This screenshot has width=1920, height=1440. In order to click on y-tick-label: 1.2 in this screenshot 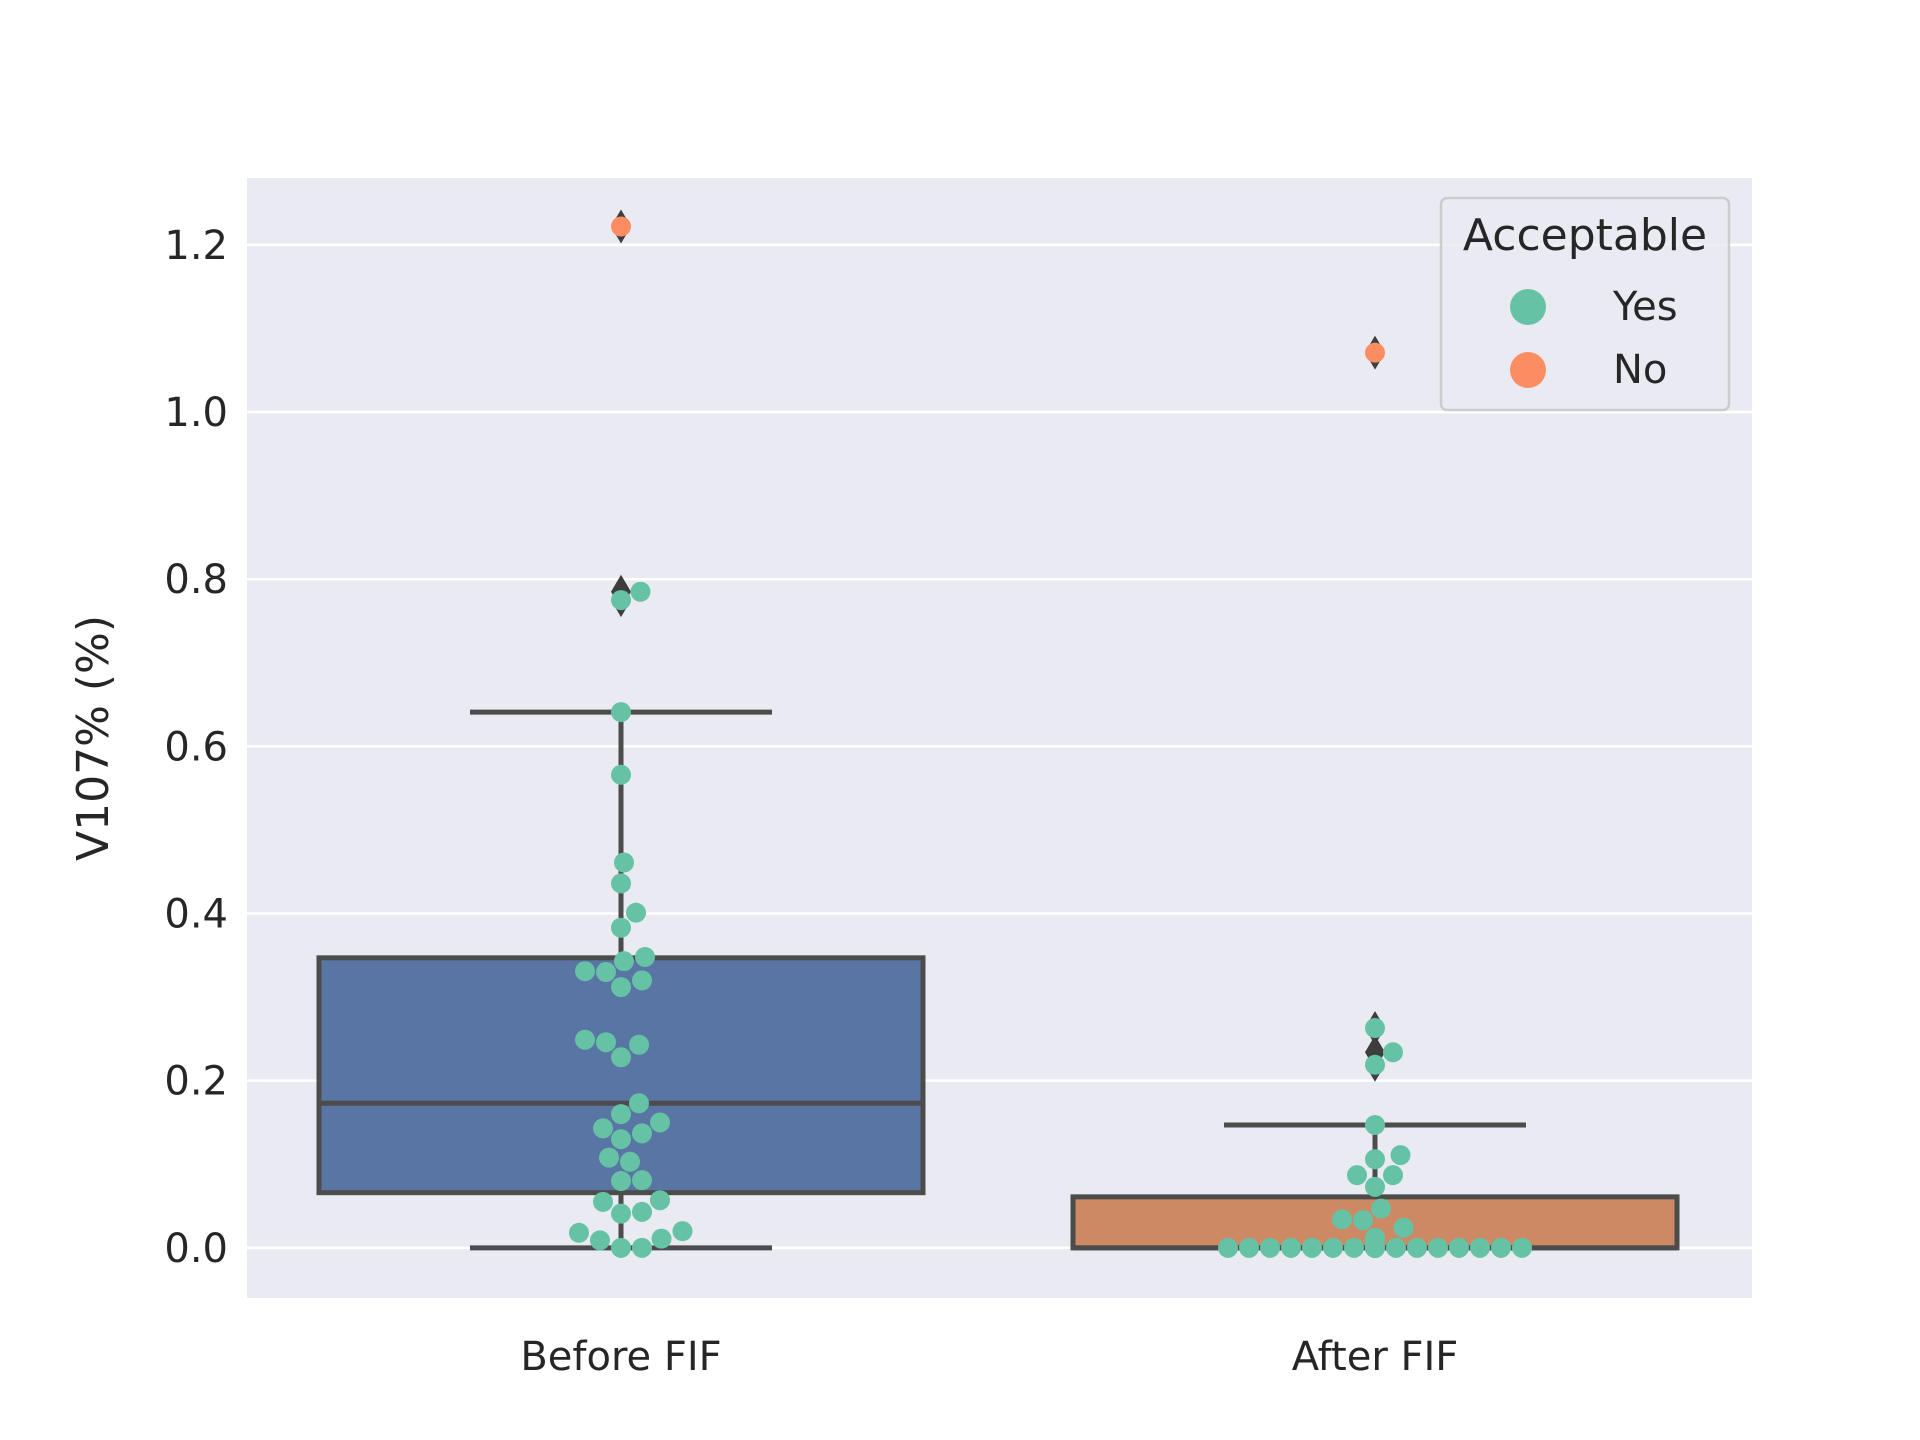, I will do `click(196, 246)`.